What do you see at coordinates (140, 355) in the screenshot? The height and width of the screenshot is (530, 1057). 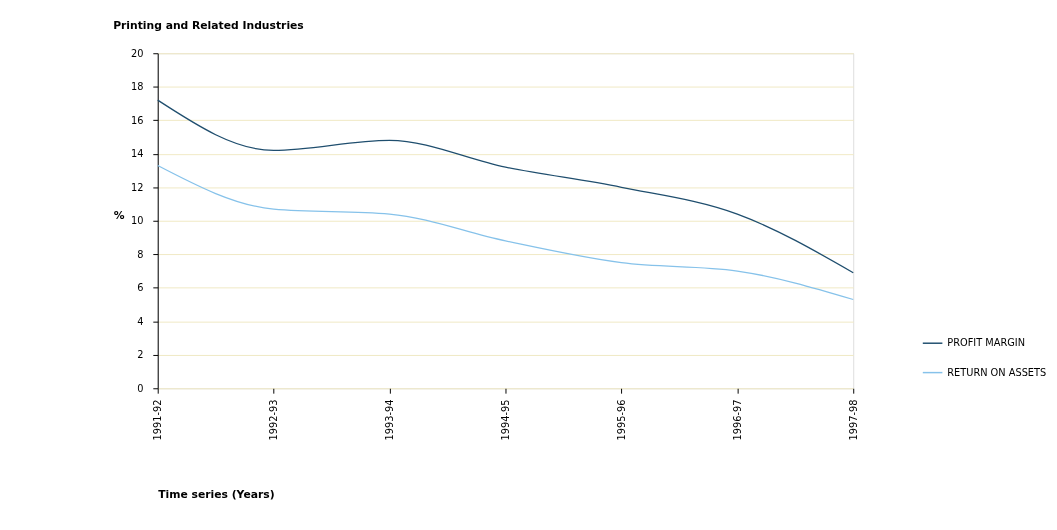 I see `y-tick-label: 2` at bounding box center [140, 355].